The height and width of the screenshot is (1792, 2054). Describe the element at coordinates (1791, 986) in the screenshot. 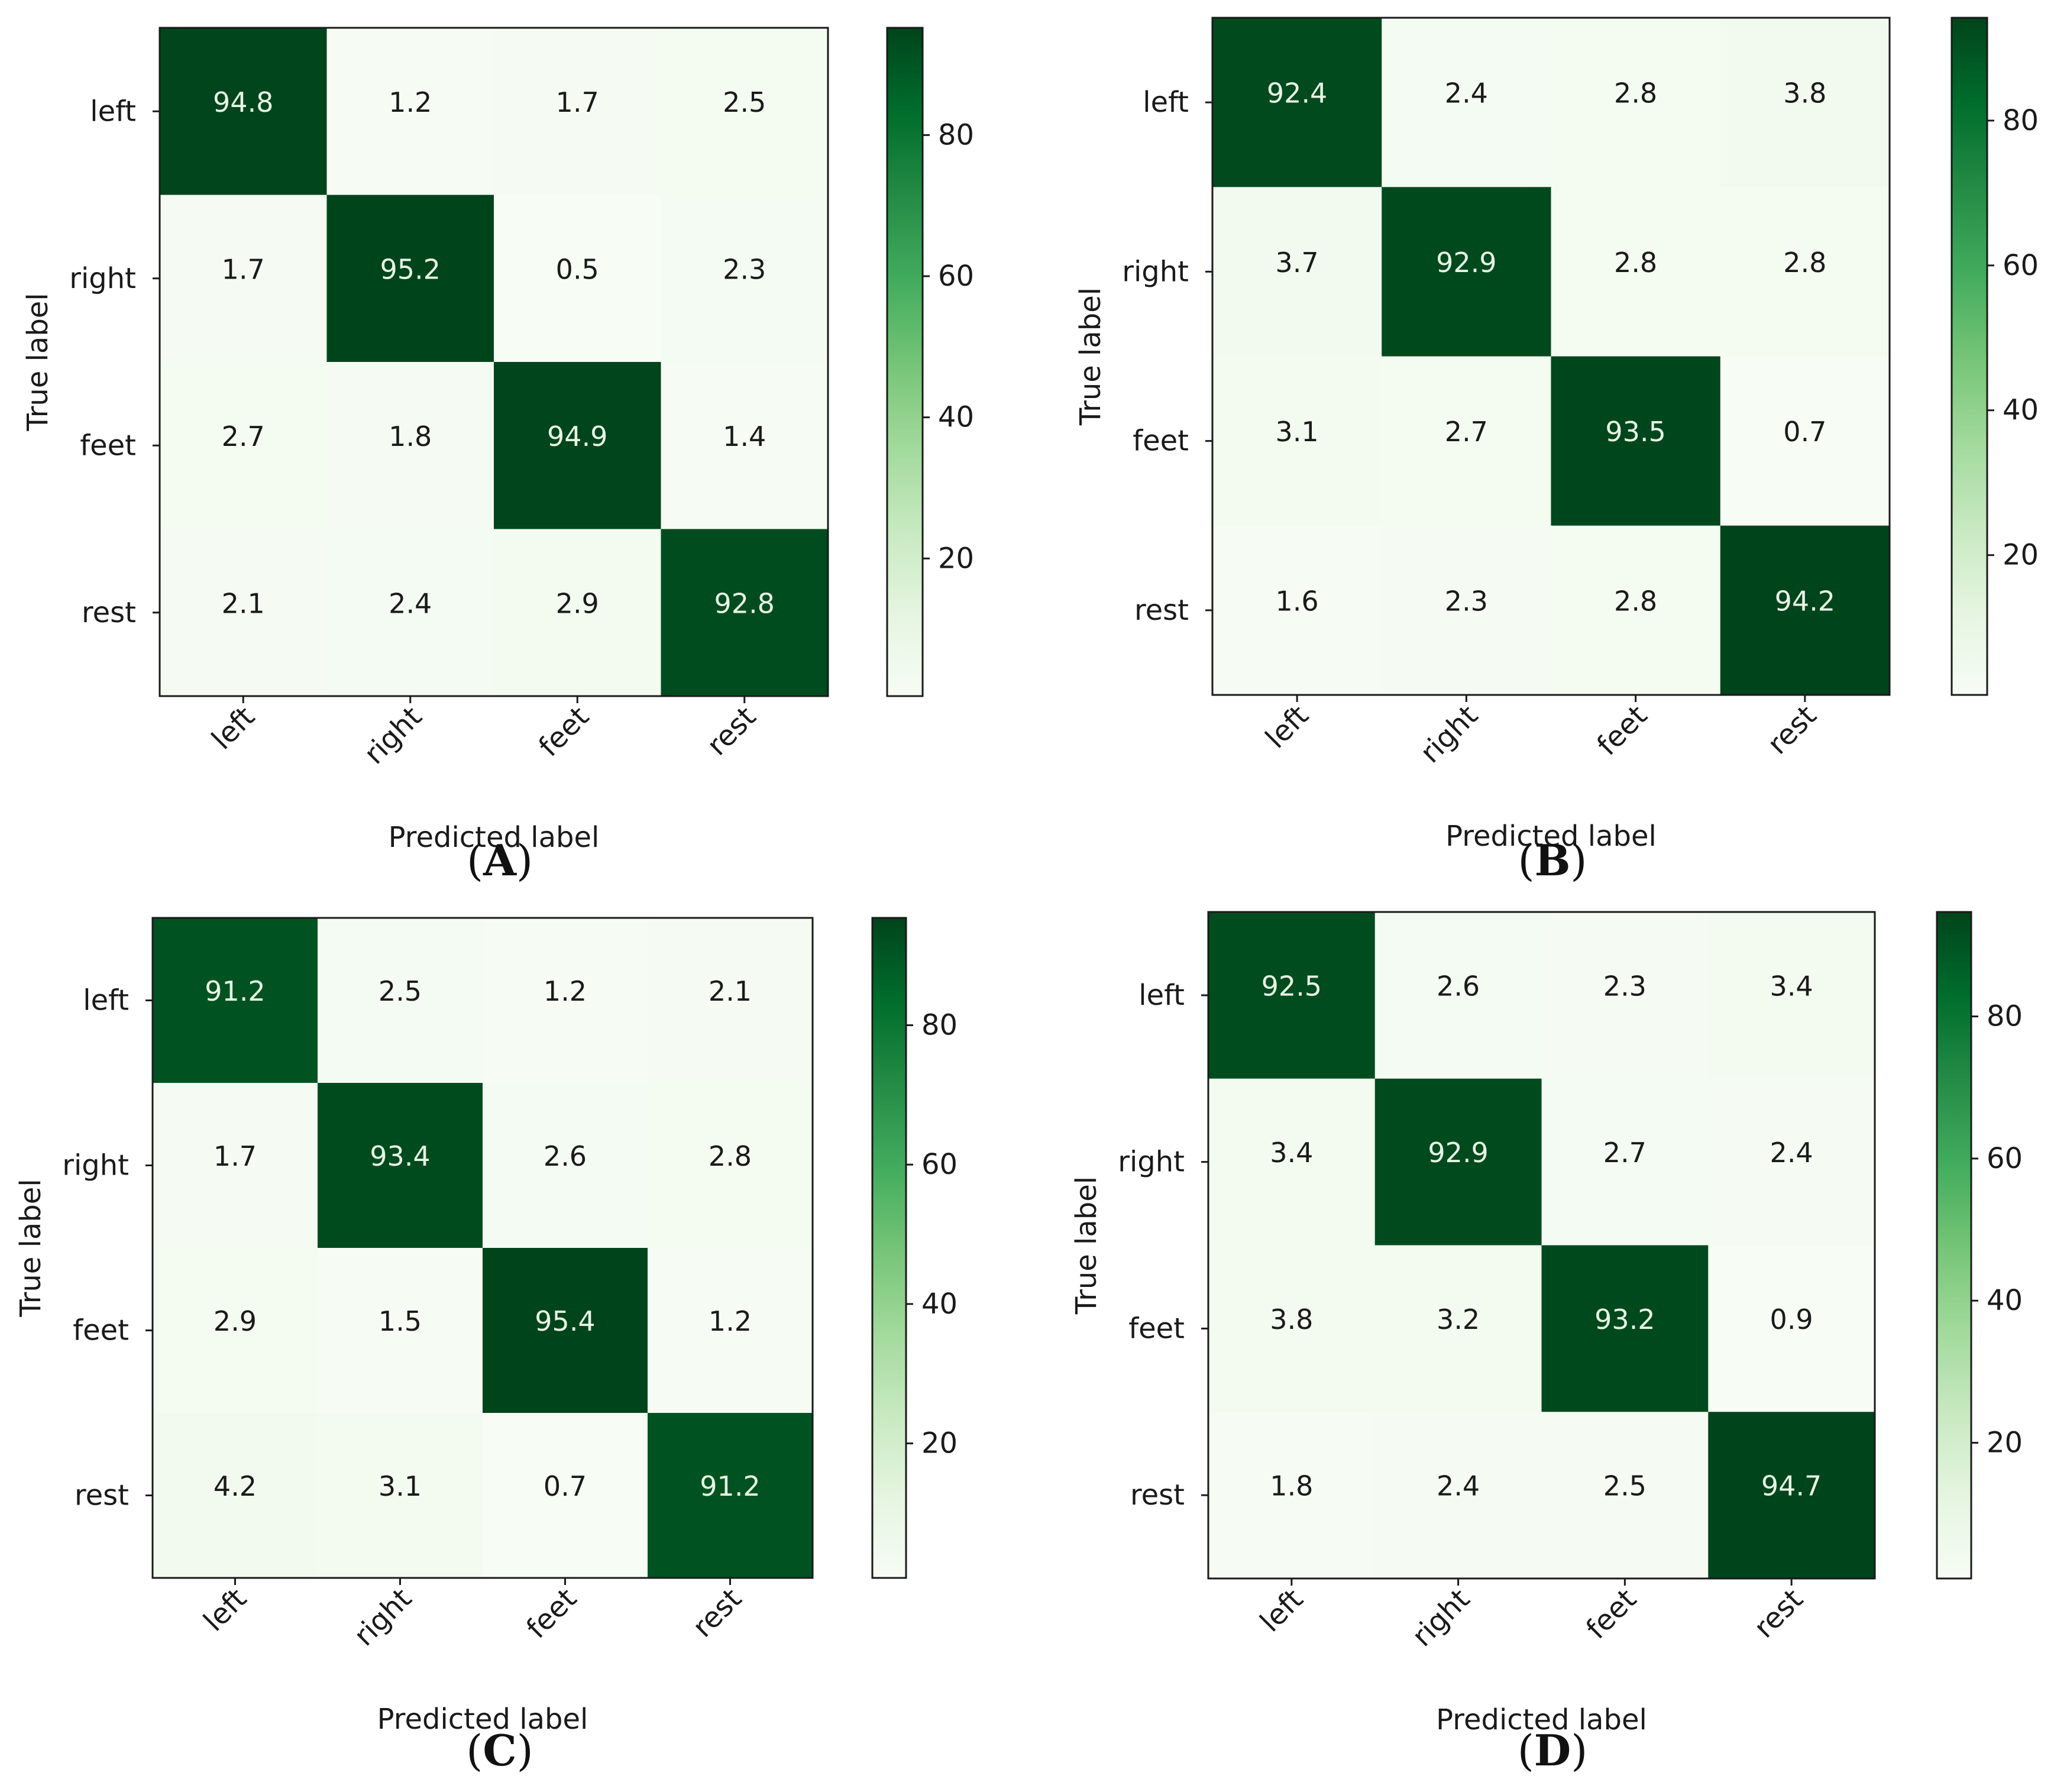

I see `cell-value-0-3: 3.4` at that location.